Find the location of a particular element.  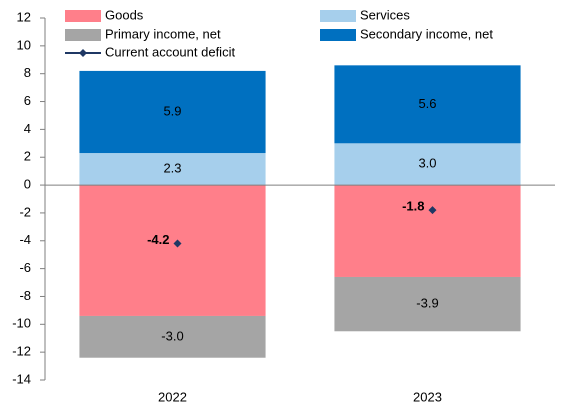

x-tick-label: 2023 is located at coordinates (427, 396).